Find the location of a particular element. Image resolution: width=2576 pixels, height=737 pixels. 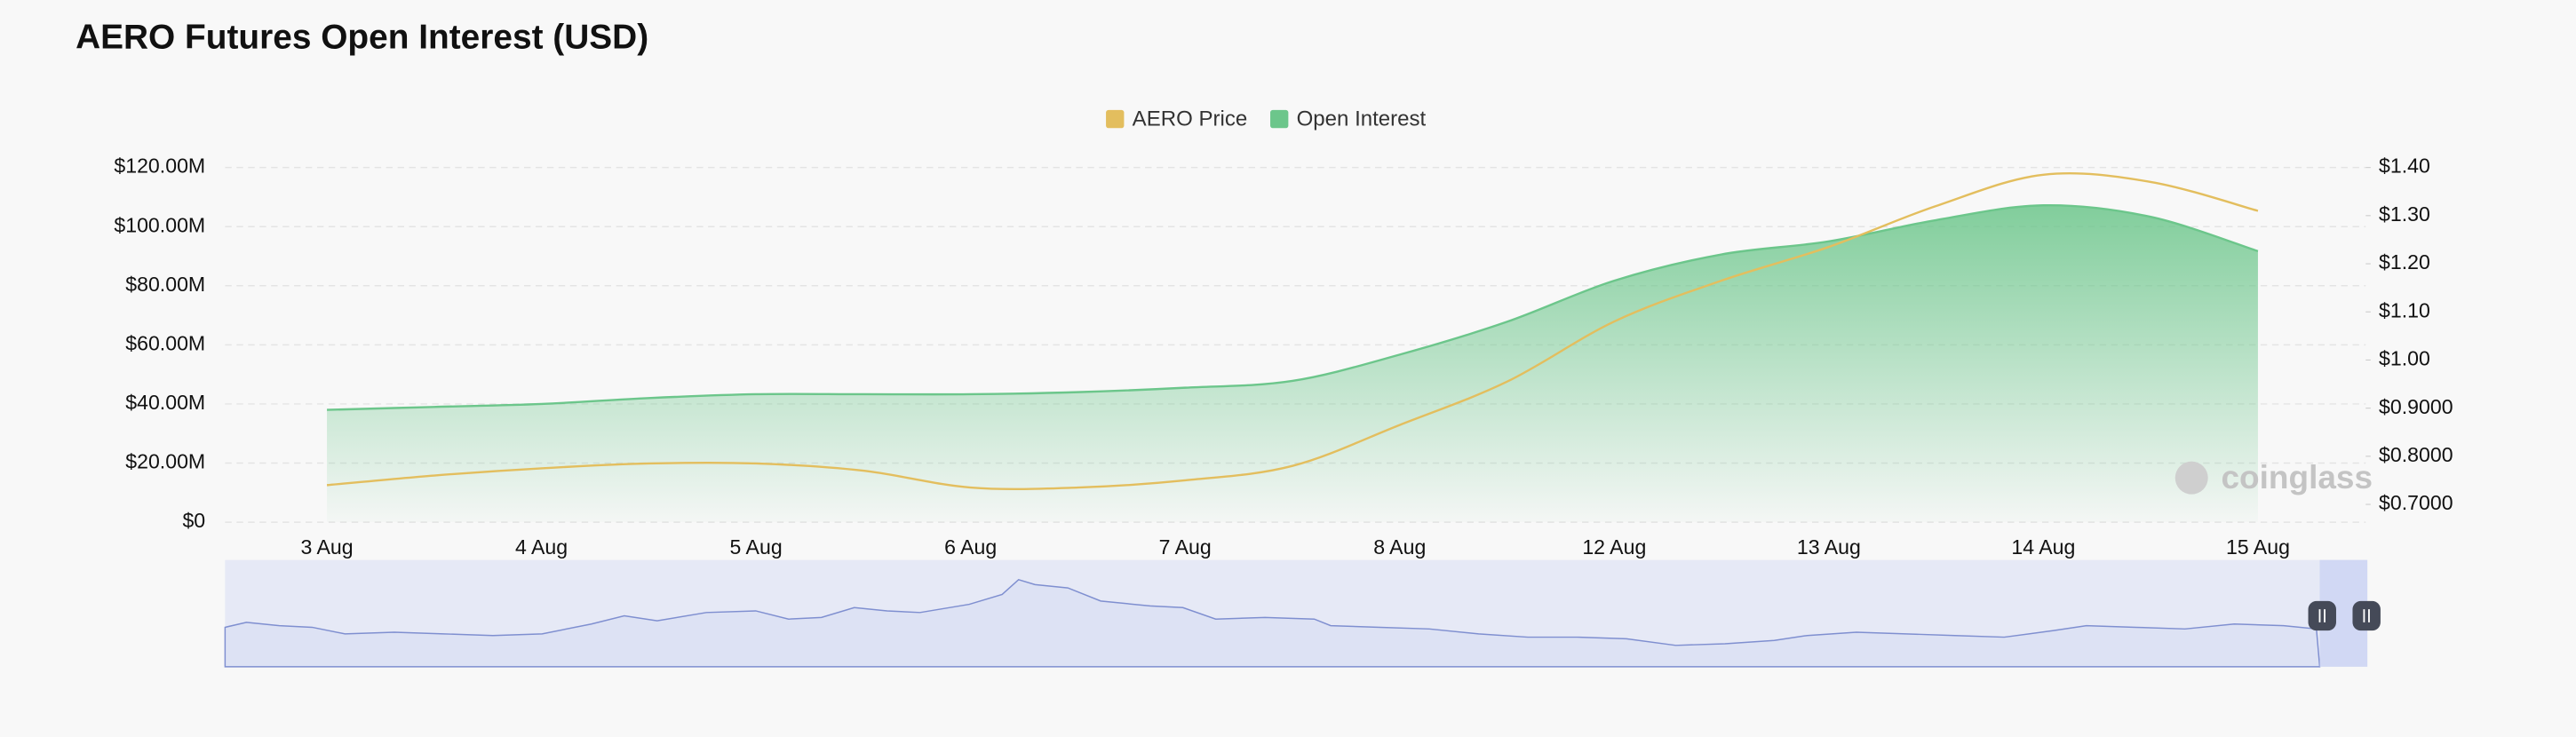

chart-title: AERO Futures Open Interest (USD) is located at coordinates (362, 38).